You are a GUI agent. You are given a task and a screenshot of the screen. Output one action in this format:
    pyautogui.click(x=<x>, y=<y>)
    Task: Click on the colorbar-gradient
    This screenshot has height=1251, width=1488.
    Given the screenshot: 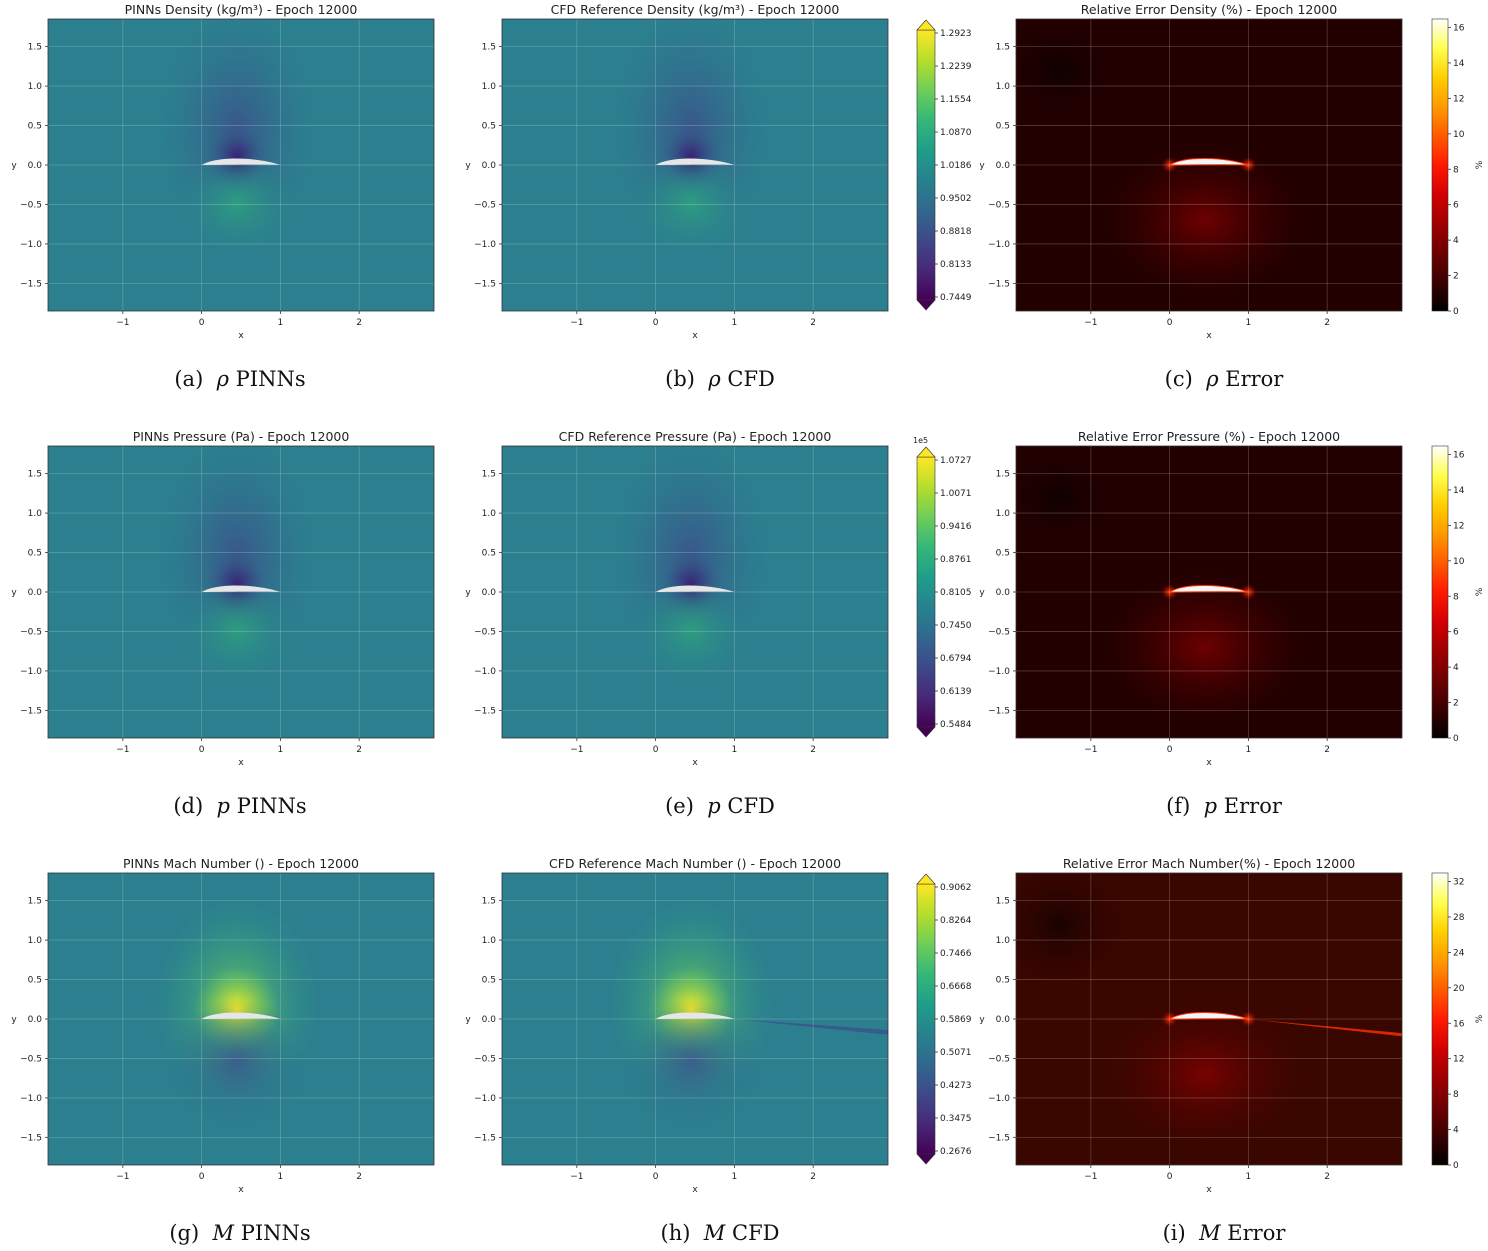 What is the action you would take?
    pyautogui.click(x=1440, y=165)
    